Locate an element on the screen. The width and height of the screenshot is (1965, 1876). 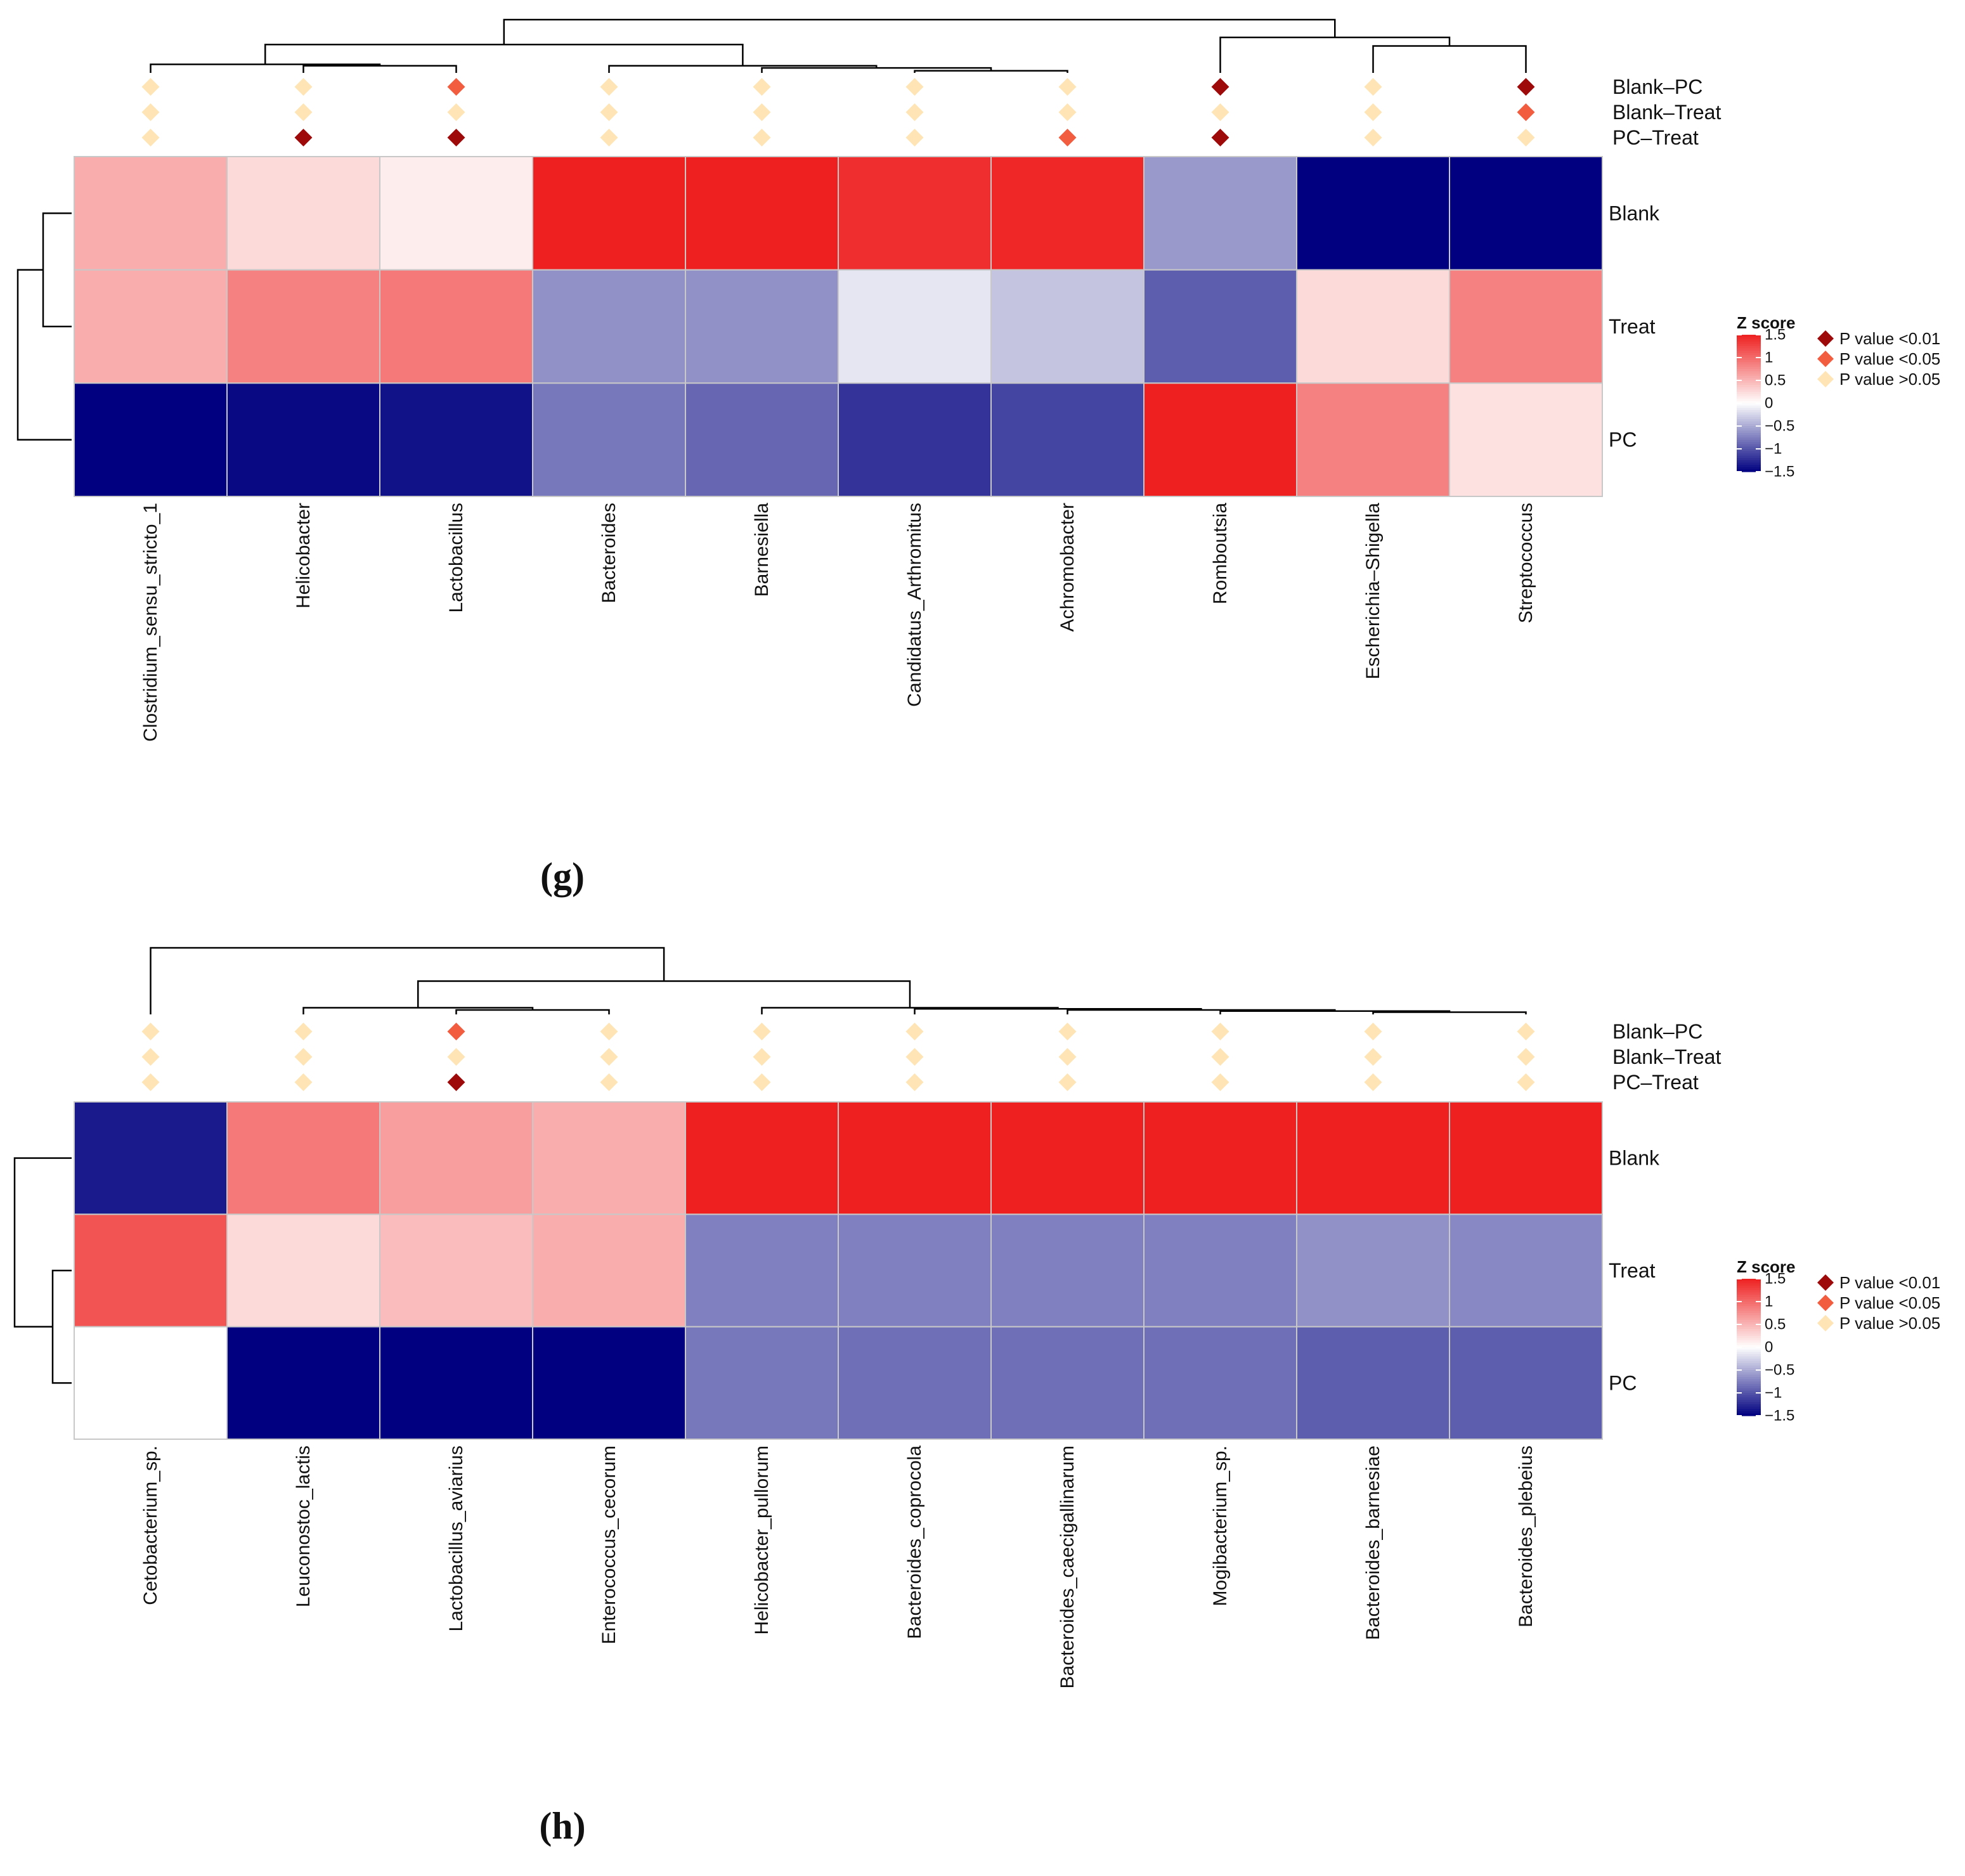
column-label: Clostridium_sensu_stricto_1 is located at coordinates (150, 622).